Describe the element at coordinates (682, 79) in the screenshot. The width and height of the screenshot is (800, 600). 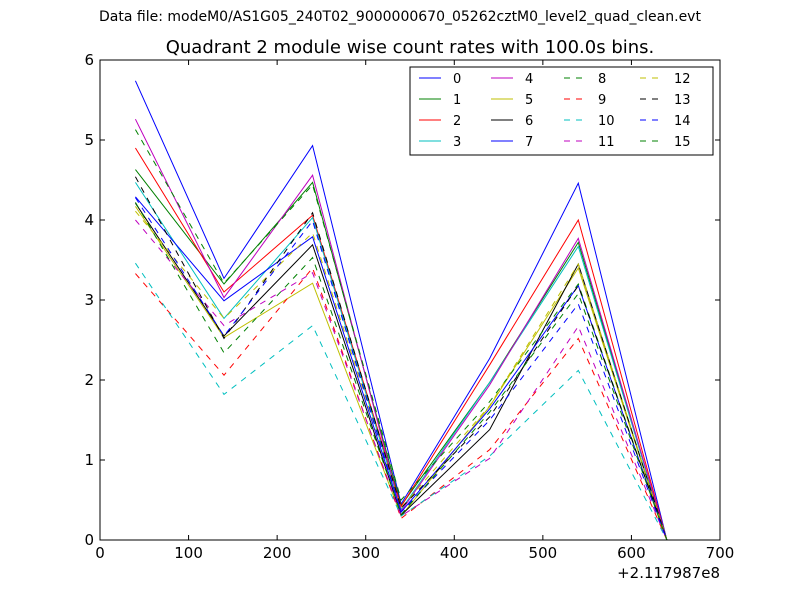
I see `legend-label-12: 12` at that location.